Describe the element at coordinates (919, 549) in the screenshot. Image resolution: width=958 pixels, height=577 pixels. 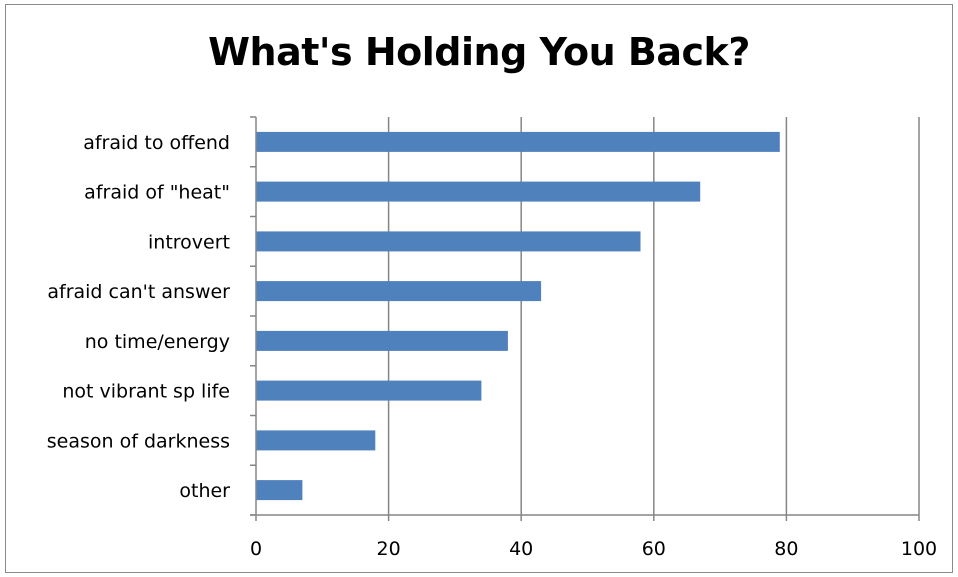
I see `x-tick-label: 100` at that location.